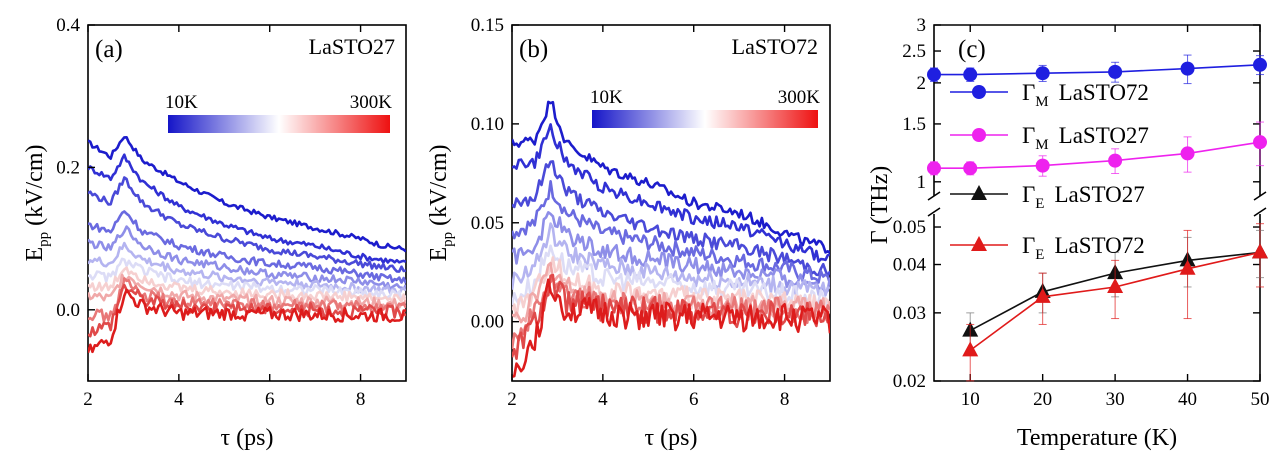 Image resolution: width=1280 pixels, height=465 pixels. What do you see at coordinates (606, 97) in the screenshot?
I see `panel-b-colorbar-min: 10K` at bounding box center [606, 97].